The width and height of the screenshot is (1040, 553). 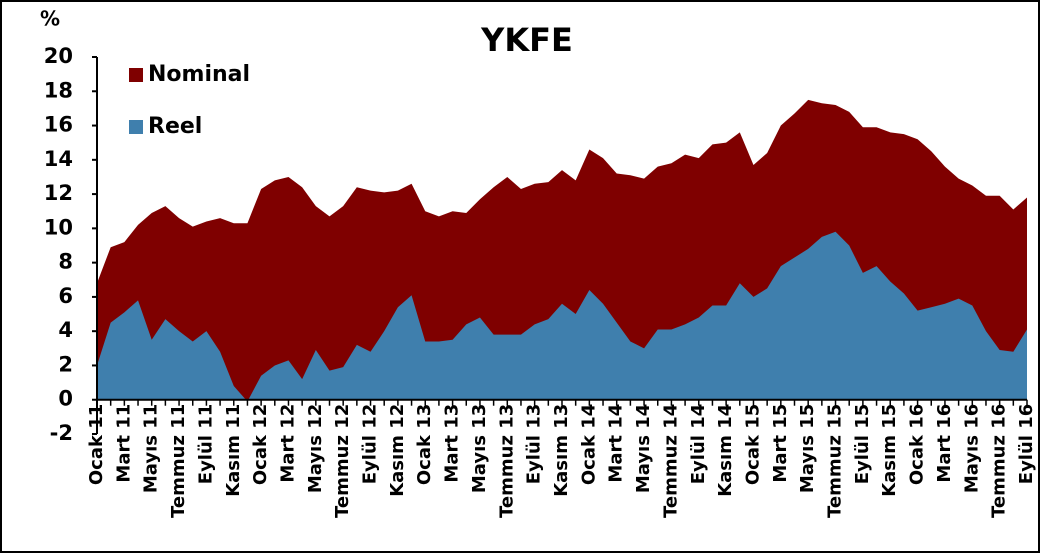 What do you see at coordinates (1026, 444) in the screenshot?
I see `x-tick-label: Eylül 16` at bounding box center [1026, 444].